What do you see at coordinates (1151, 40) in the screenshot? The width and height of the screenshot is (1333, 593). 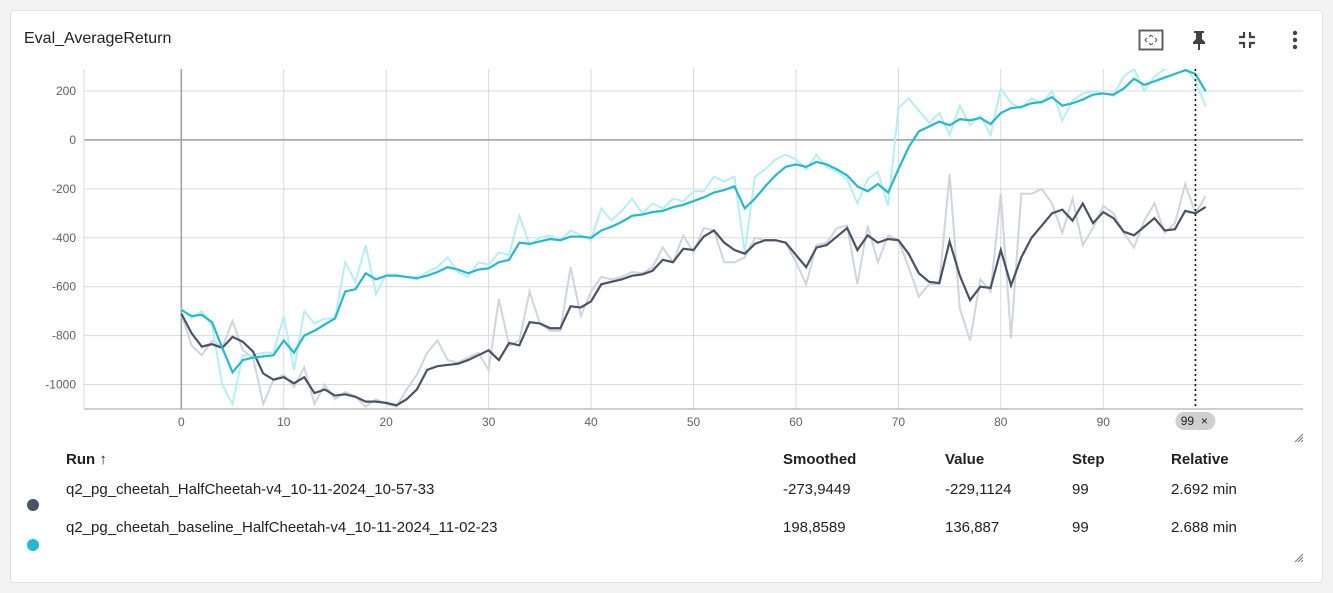 I see `fit-domain-icon` at bounding box center [1151, 40].